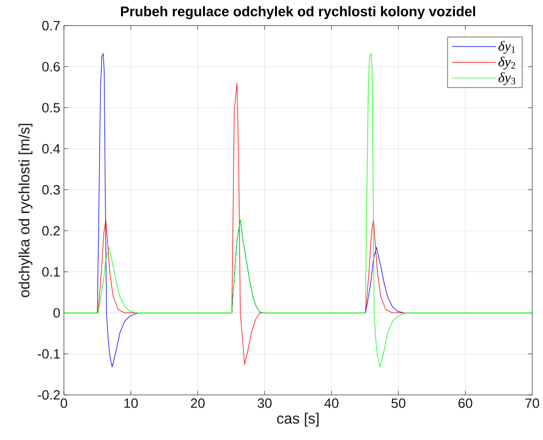 The image size is (543, 440). I want to click on y-tick-label: -0.1, so click(49, 353).